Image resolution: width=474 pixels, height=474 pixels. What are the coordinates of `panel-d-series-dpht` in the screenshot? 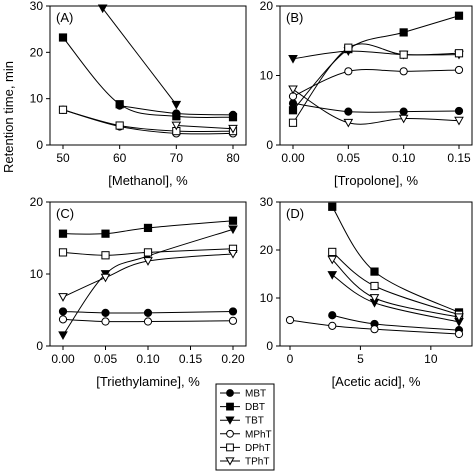 It's located at (396, 283).